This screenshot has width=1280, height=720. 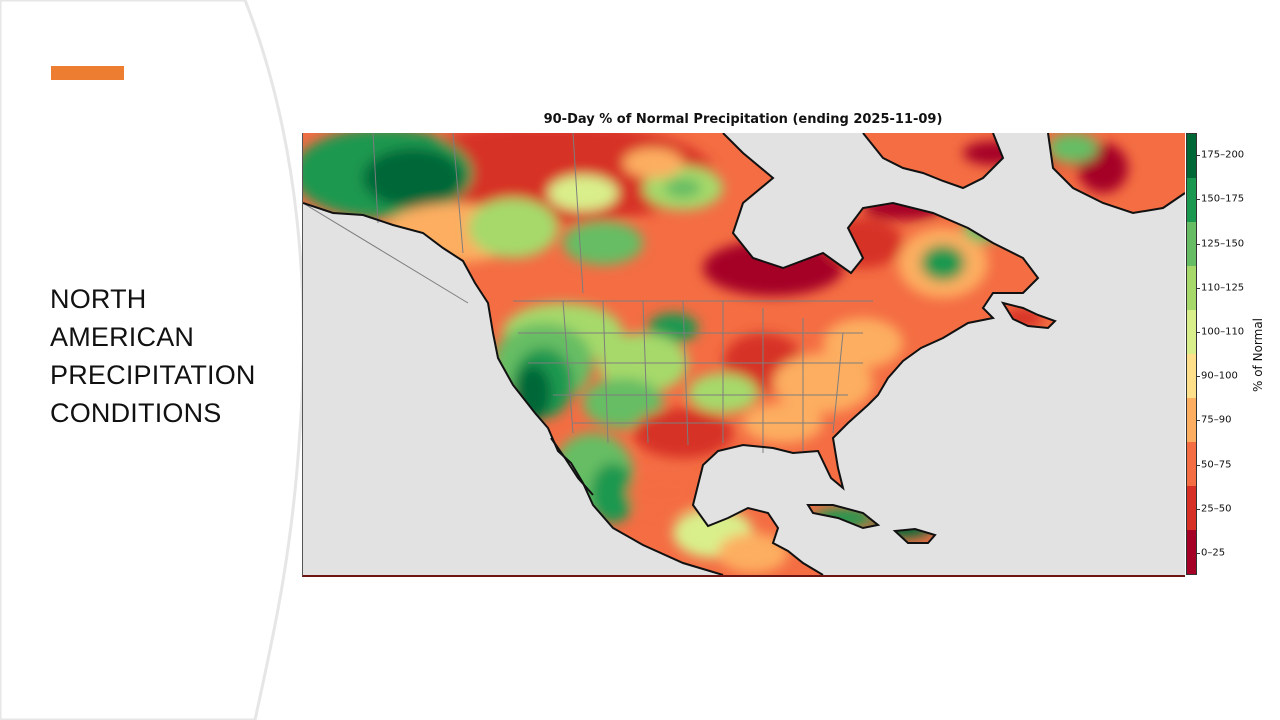 I want to click on legend-colorbar, so click(x=1191, y=354).